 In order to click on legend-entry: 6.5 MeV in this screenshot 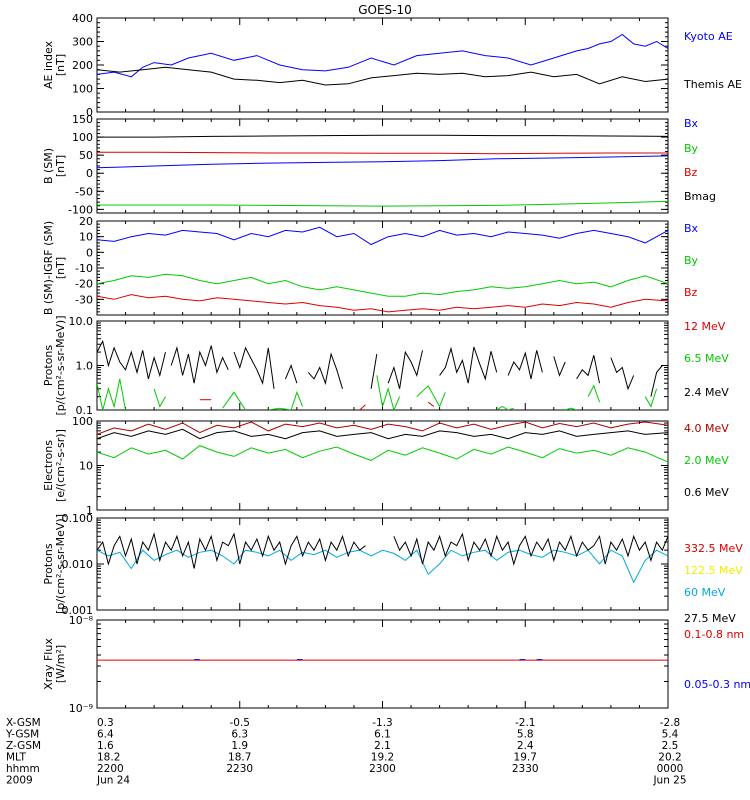, I will do `click(706, 358)`.